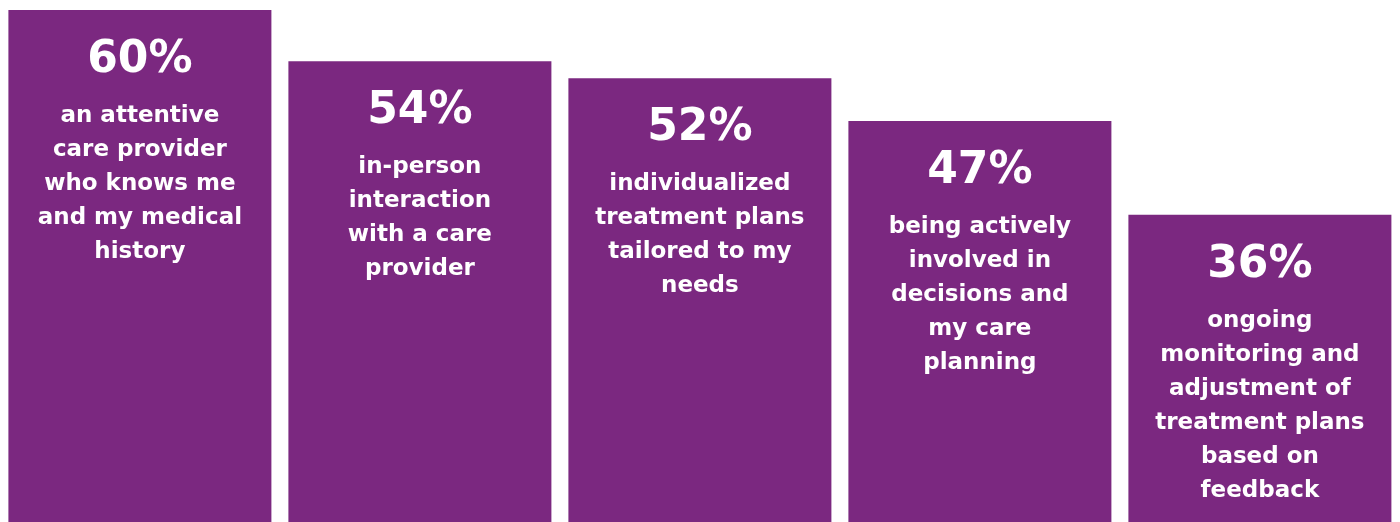 This screenshot has width=1400, height=522. I want to click on x-tick-label: ongoing monitoring and adjustment of treatment plans based on feedback, so click(1260, 403).